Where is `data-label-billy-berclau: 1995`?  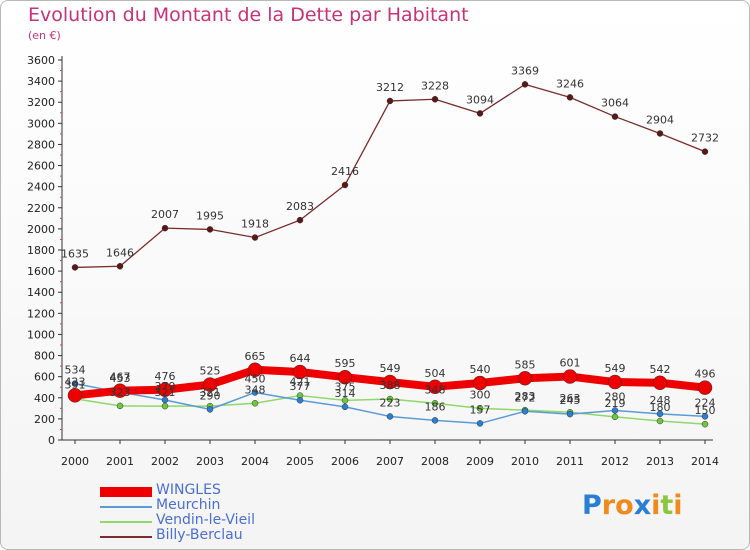 data-label-billy-berclau: 1995 is located at coordinates (210, 215).